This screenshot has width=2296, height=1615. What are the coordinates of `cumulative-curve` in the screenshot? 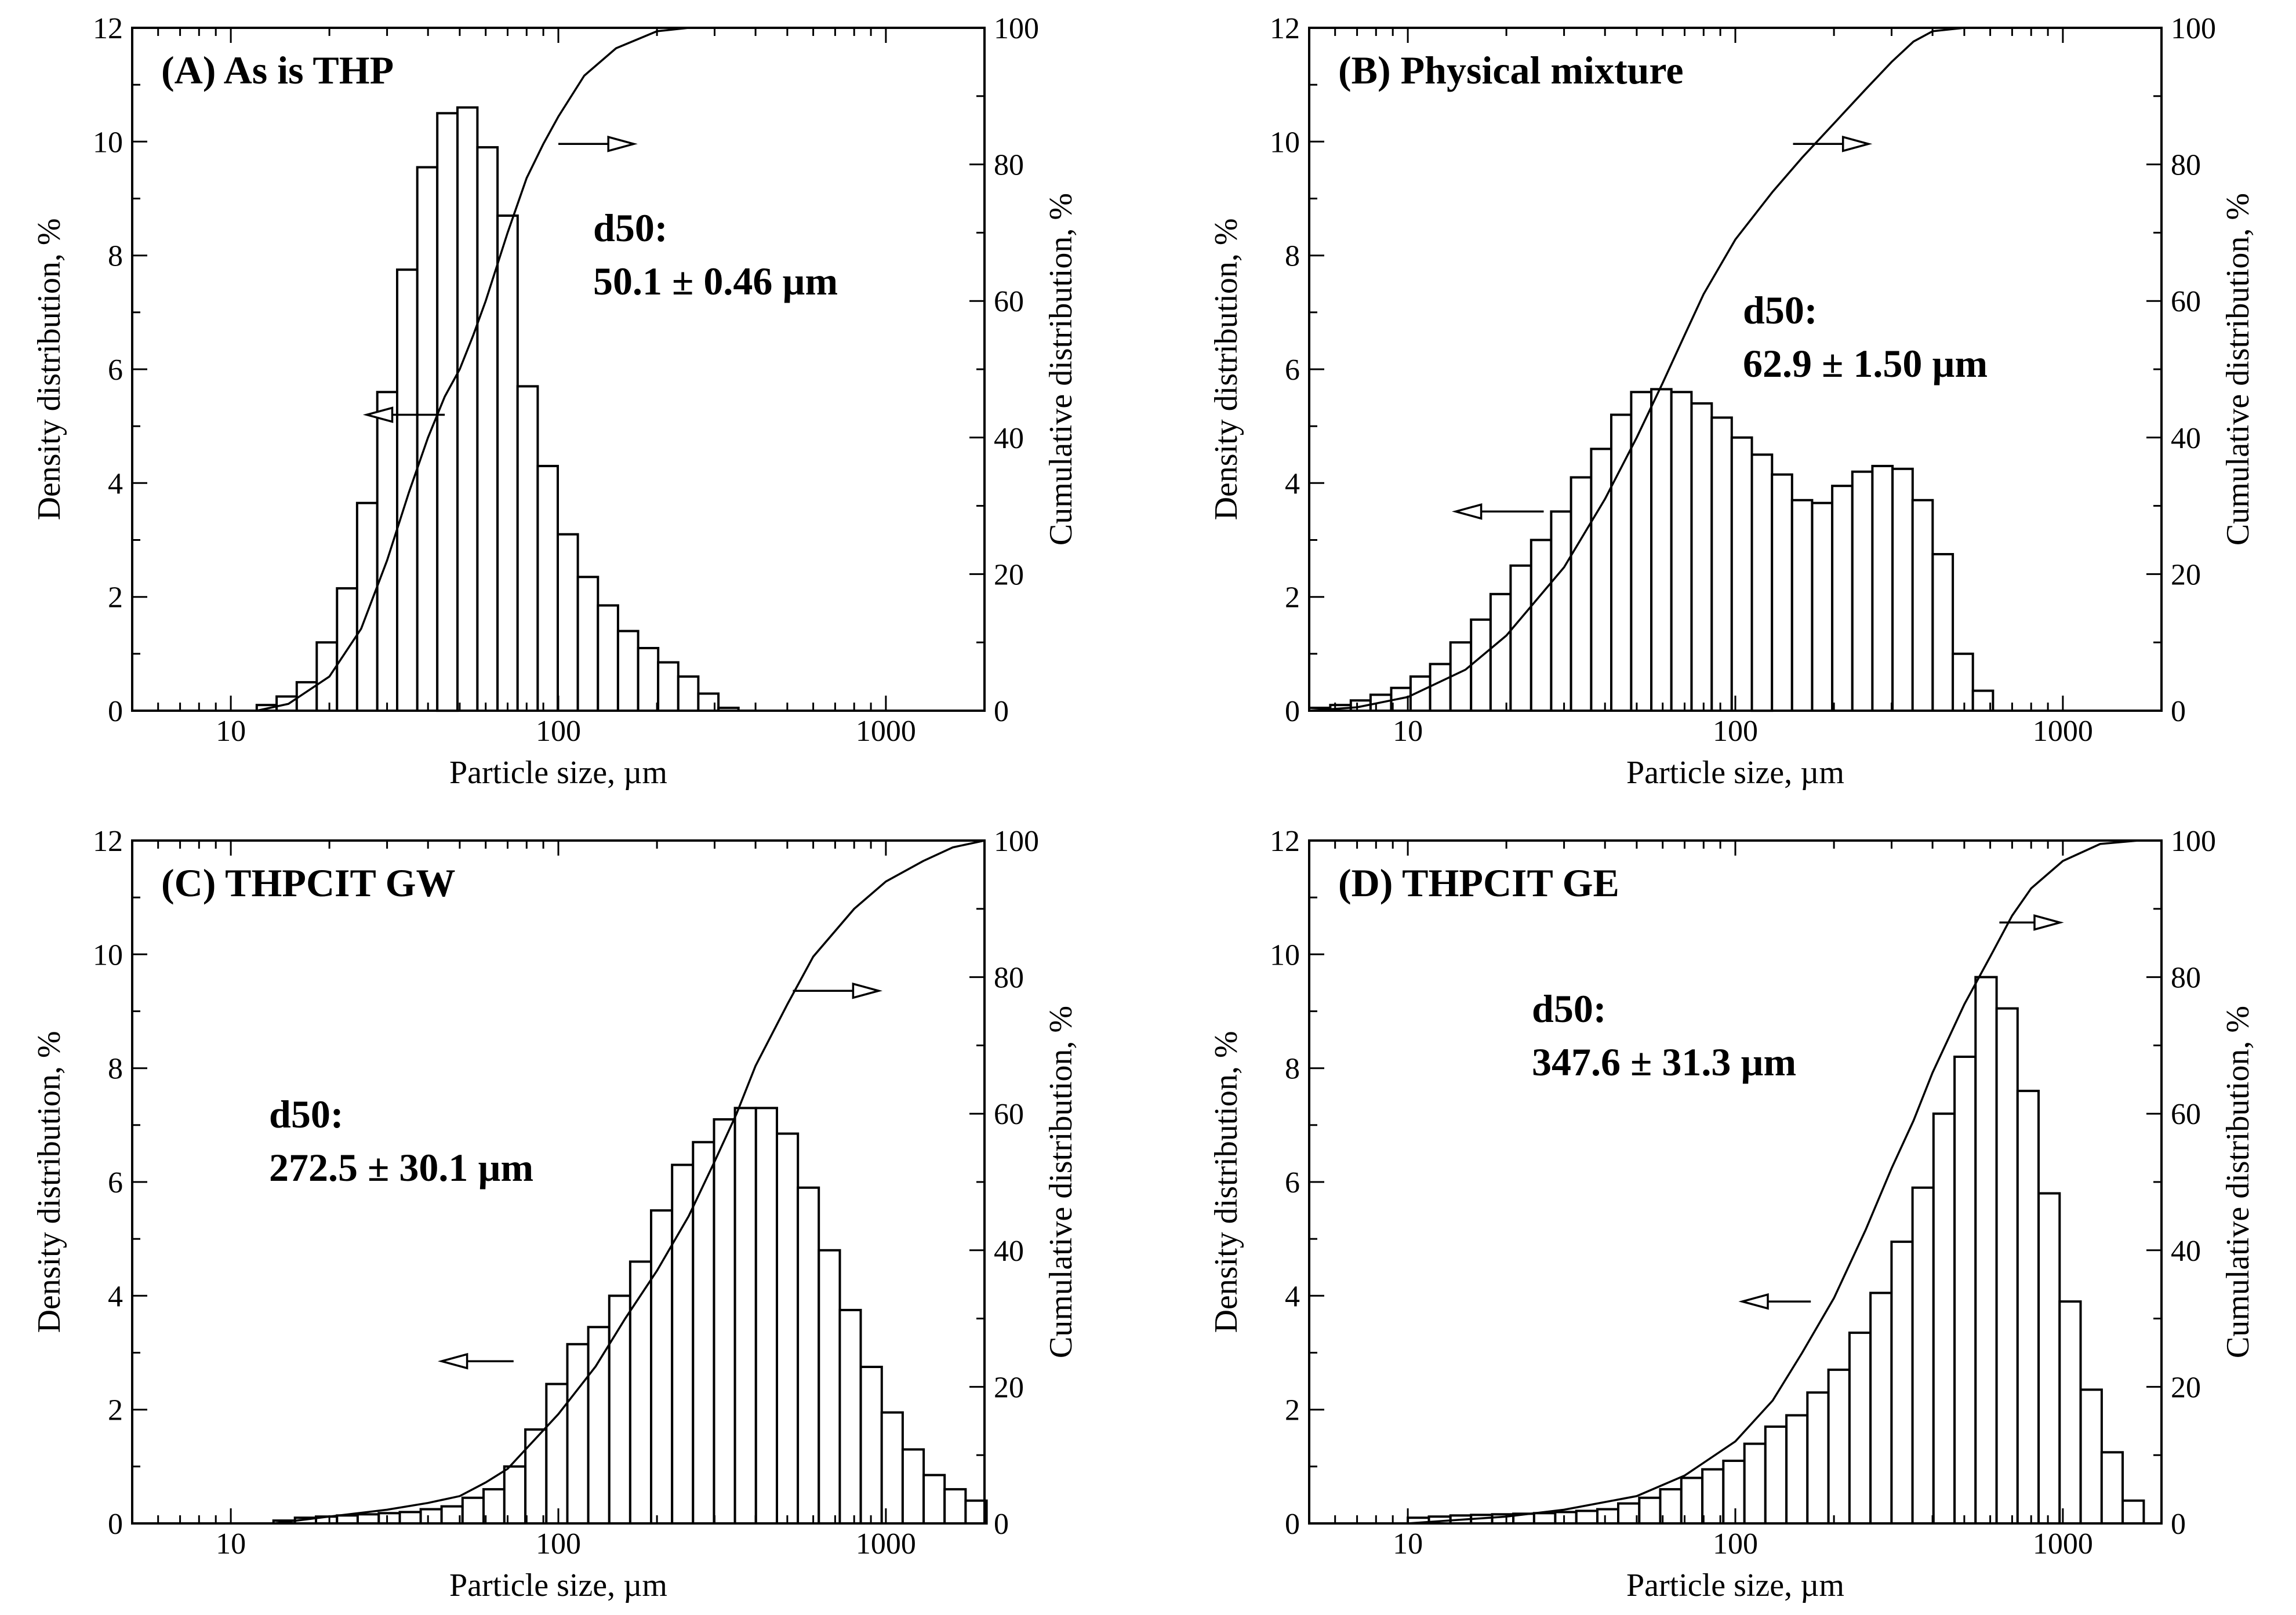 It's located at (1773, 1182).